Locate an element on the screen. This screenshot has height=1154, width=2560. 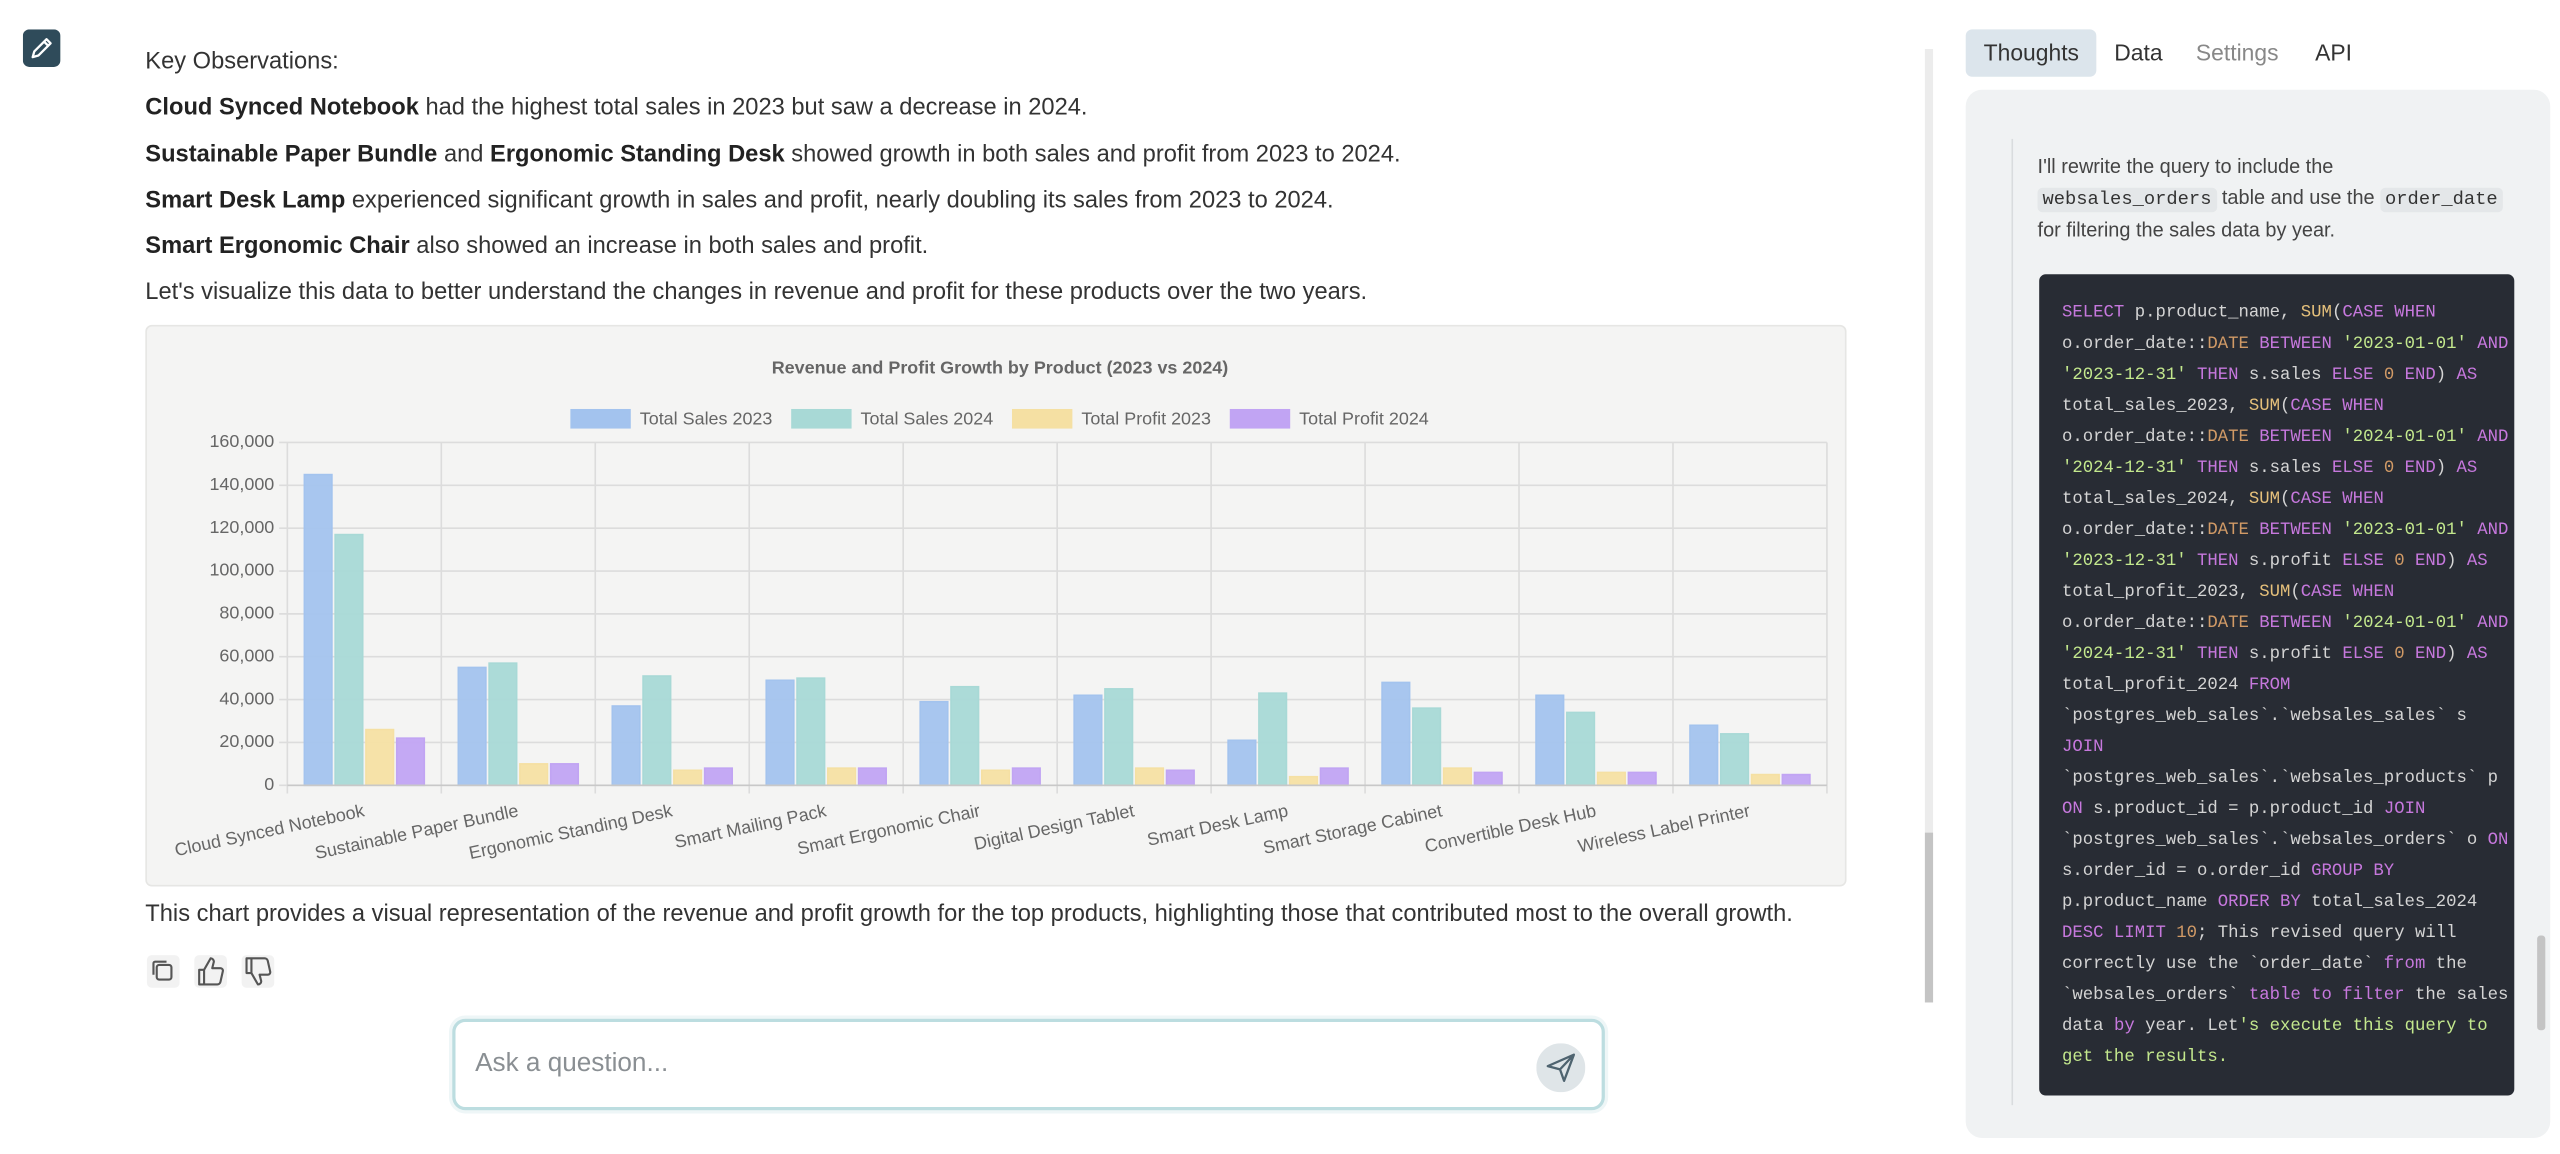
tab: Settings is located at coordinates (2237, 52).